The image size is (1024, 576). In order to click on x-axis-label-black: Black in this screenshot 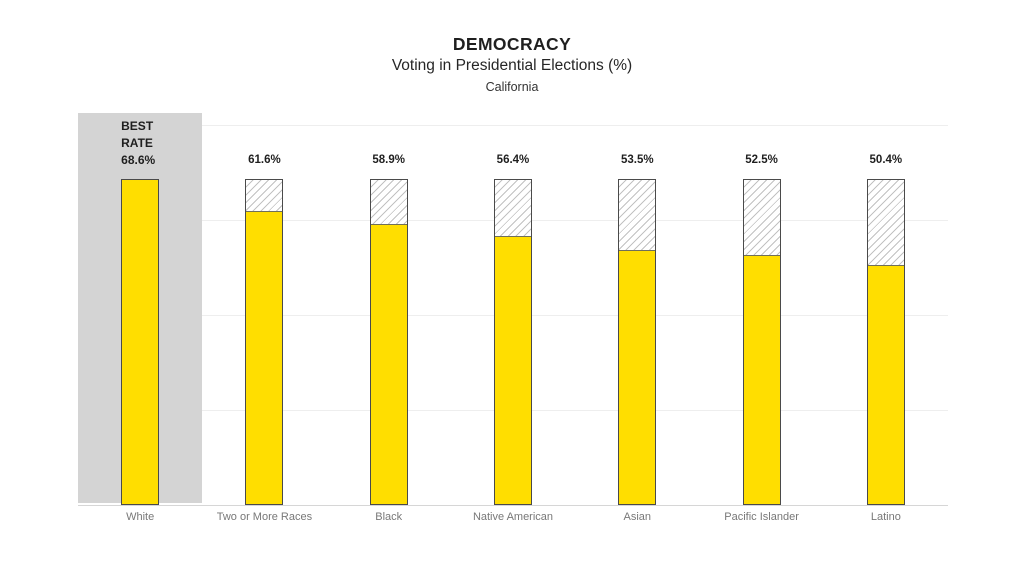, I will do `click(389, 517)`.